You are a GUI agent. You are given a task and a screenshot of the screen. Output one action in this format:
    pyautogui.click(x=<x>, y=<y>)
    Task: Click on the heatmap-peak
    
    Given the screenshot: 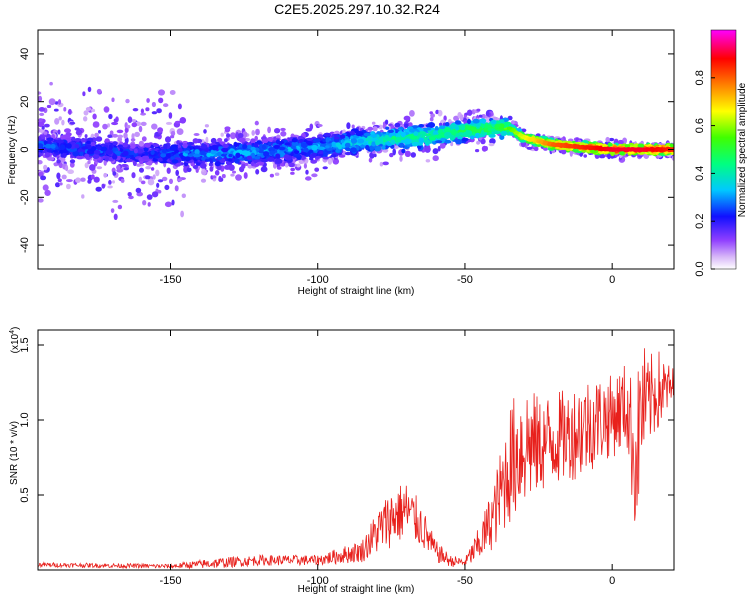 What is the action you would take?
    pyautogui.click(x=660, y=150)
    